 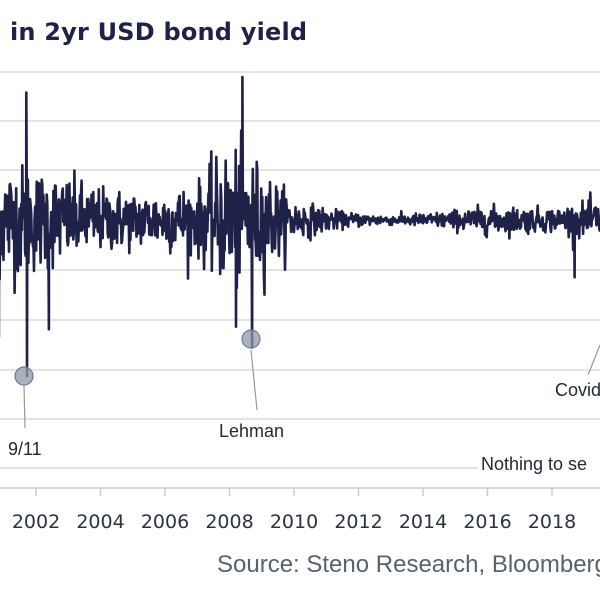 I want to click on x-tick-label: 2012, so click(x=358, y=522).